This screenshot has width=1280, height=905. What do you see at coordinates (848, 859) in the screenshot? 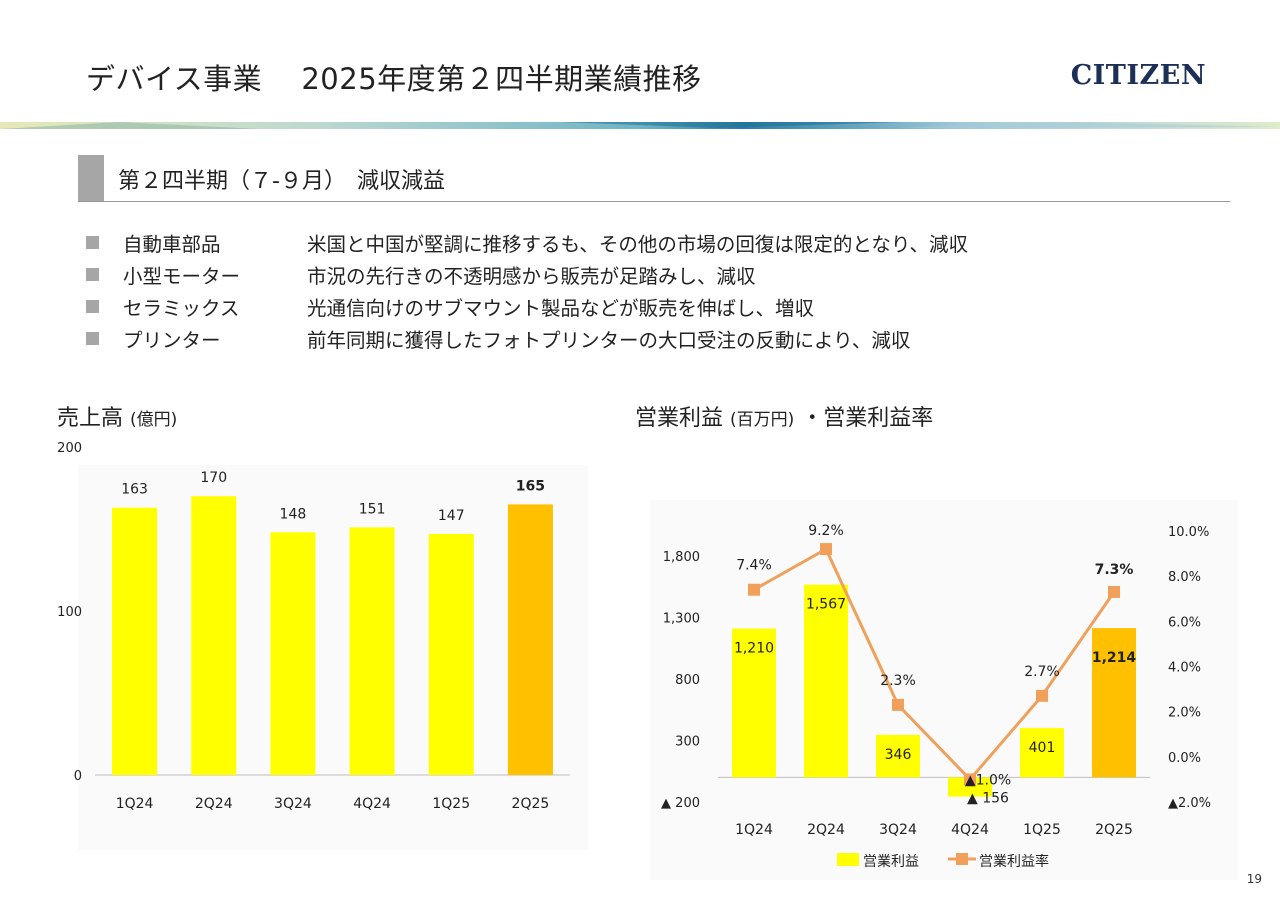
I see `legend-bar-swatch` at bounding box center [848, 859].